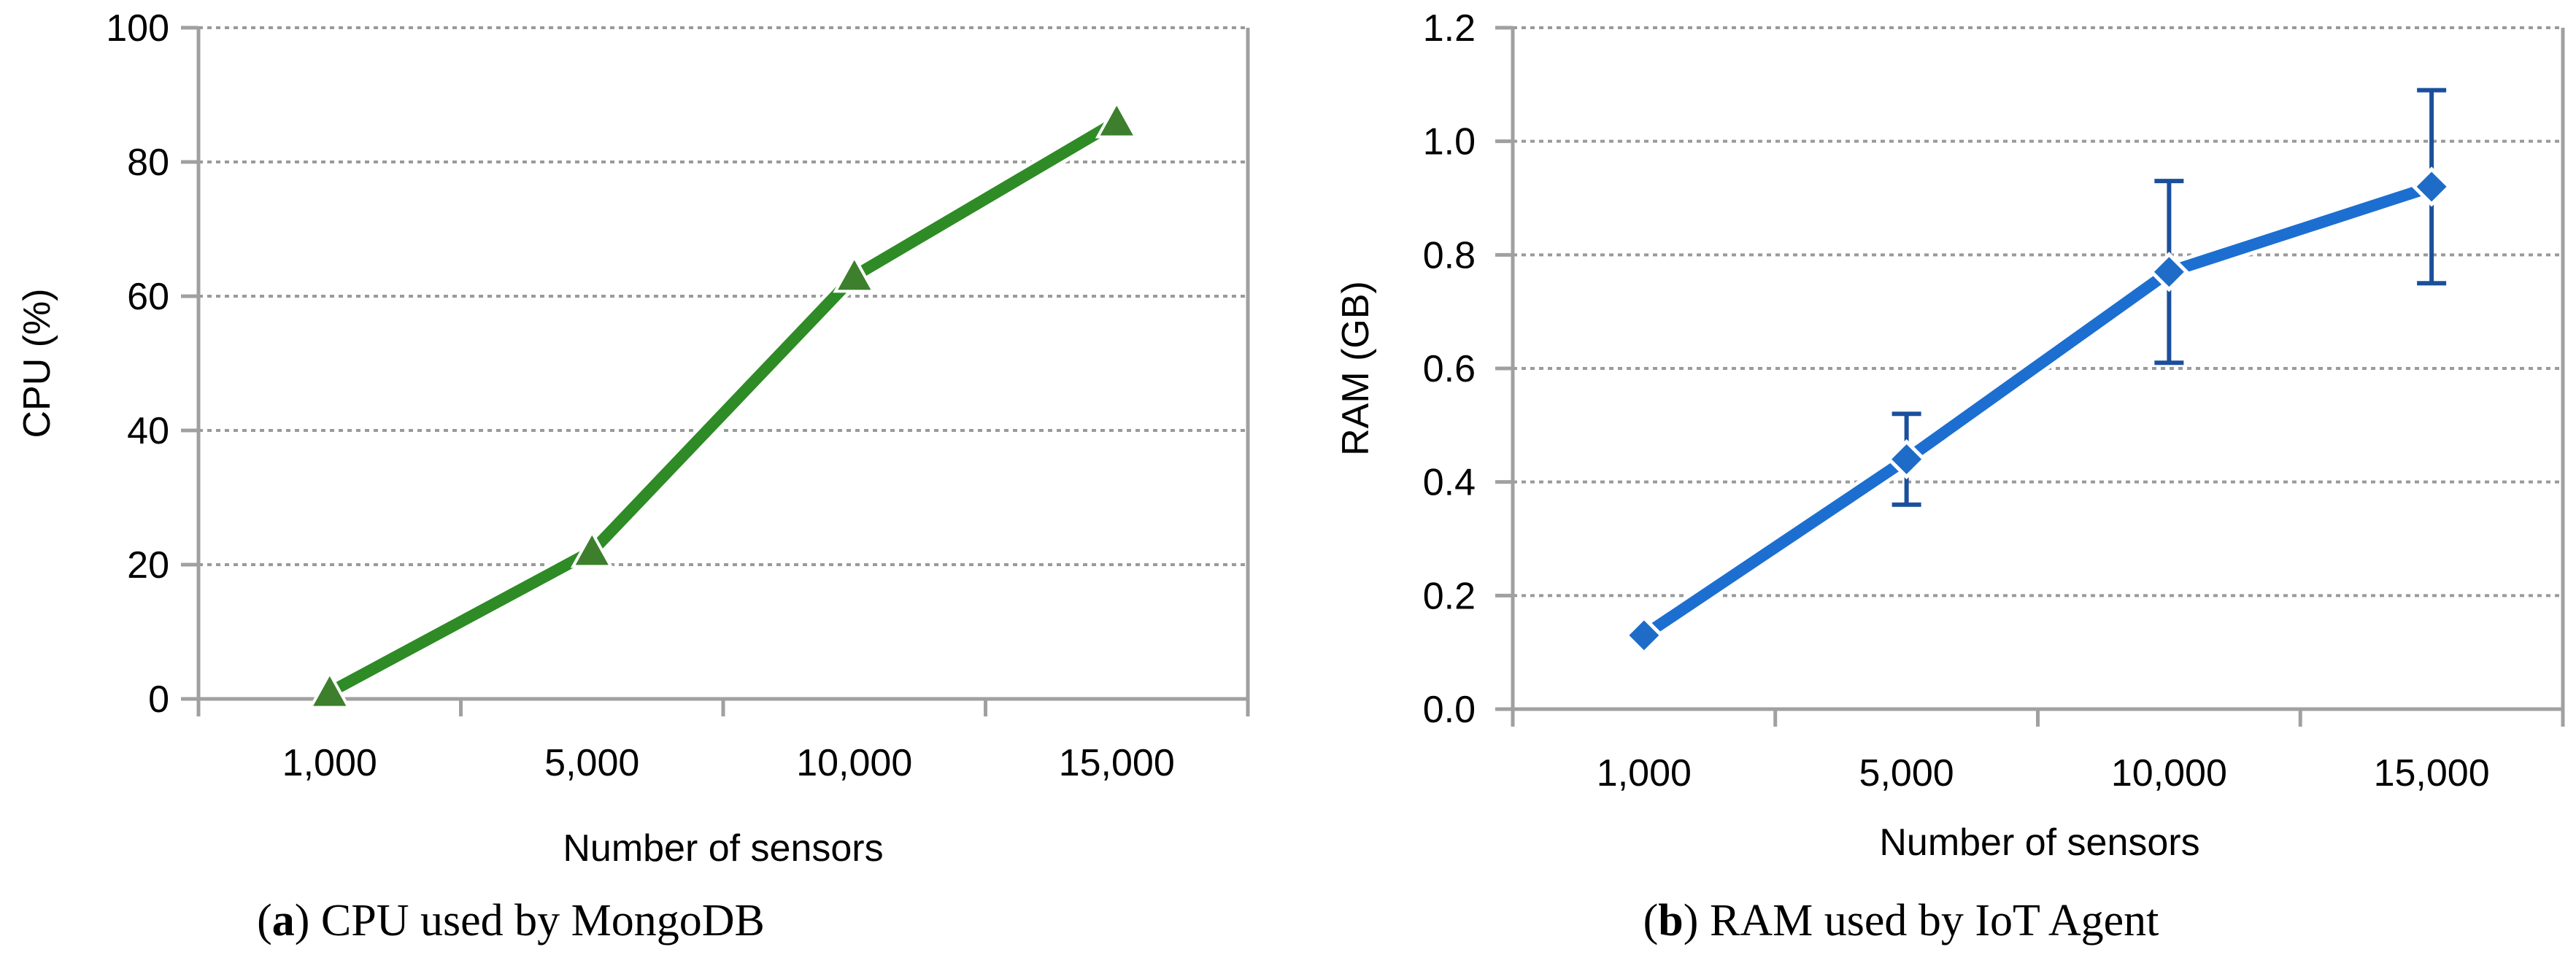  Describe the element at coordinates (148, 163) in the screenshot. I see `y-tick-label: 80` at that location.